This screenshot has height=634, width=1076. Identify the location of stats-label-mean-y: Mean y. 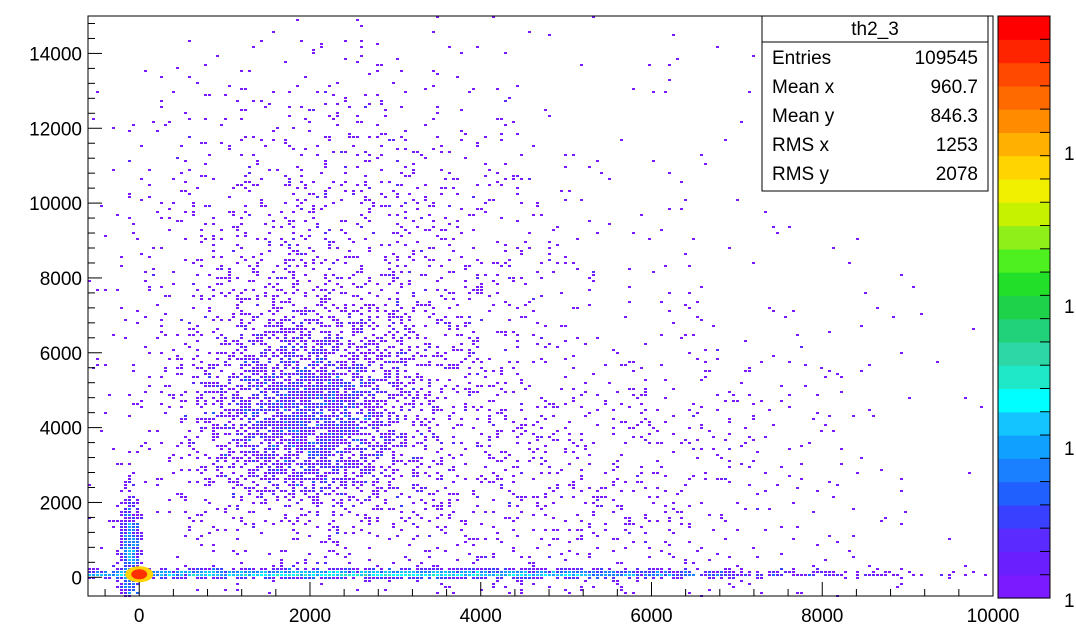
(803, 116).